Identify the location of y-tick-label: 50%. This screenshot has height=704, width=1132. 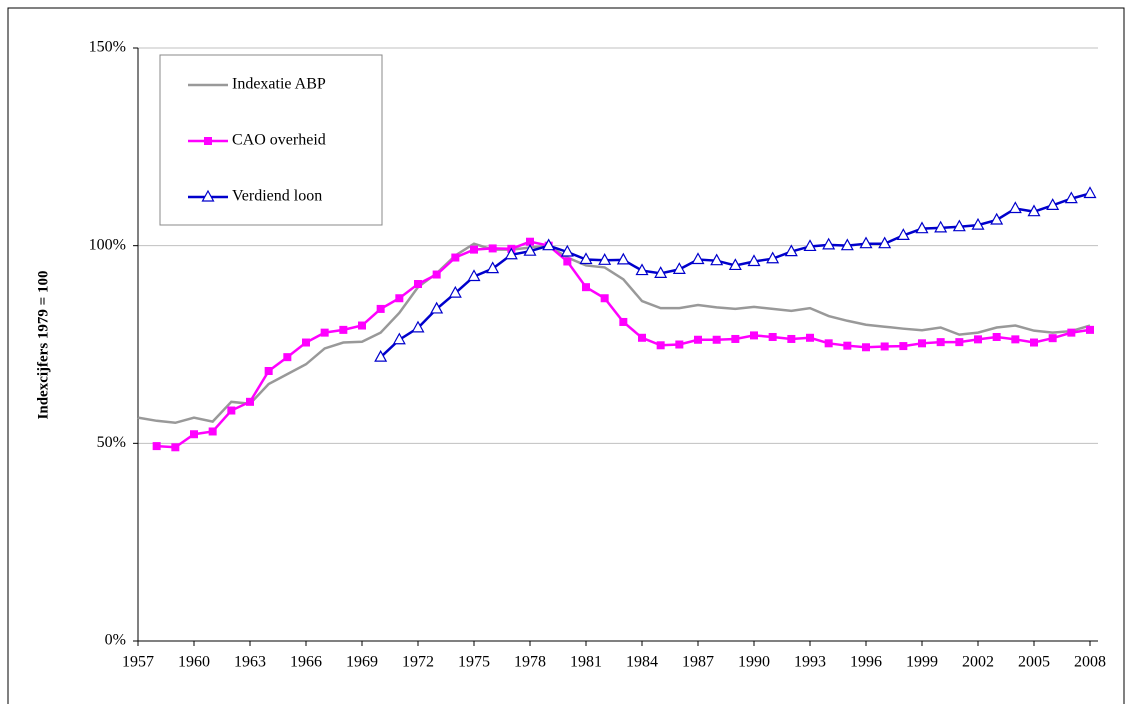
(111, 442).